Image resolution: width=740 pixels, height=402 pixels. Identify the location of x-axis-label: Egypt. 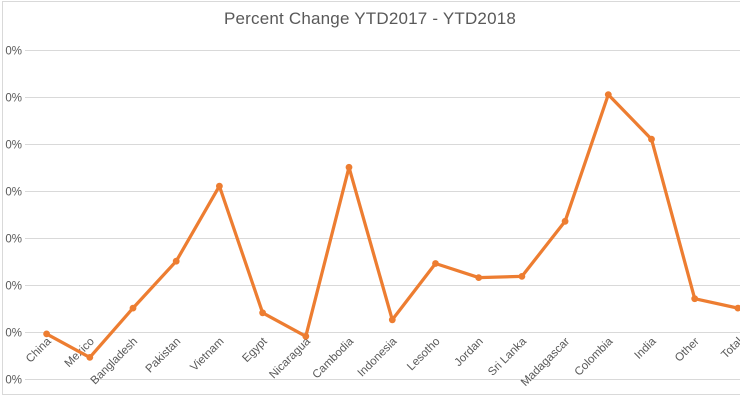
(255, 350).